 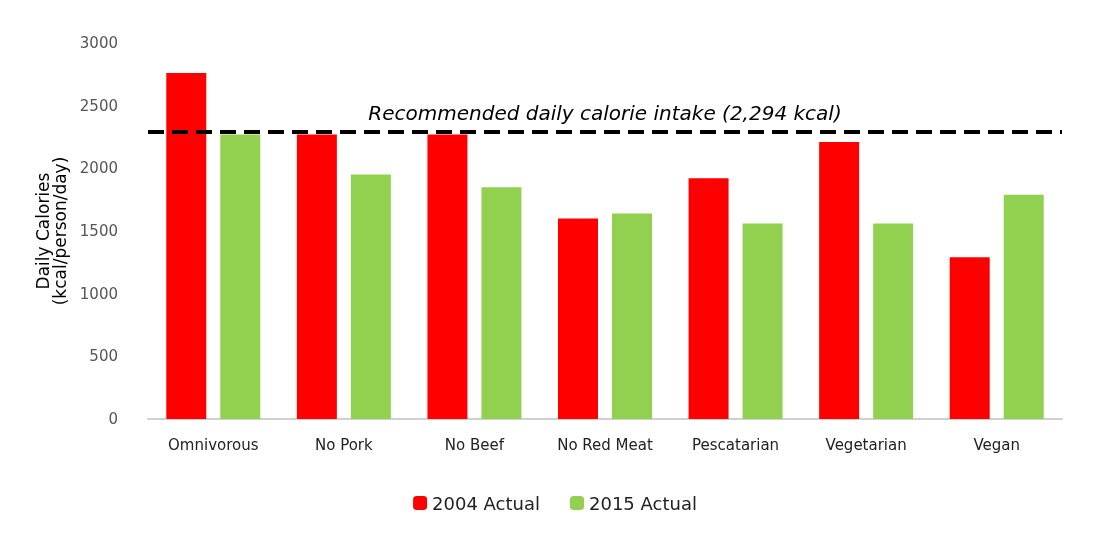 What do you see at coordinates (98, 168) in the screenshot?
I see `y-tick-label: 2000` at bounding box center [98, 168].